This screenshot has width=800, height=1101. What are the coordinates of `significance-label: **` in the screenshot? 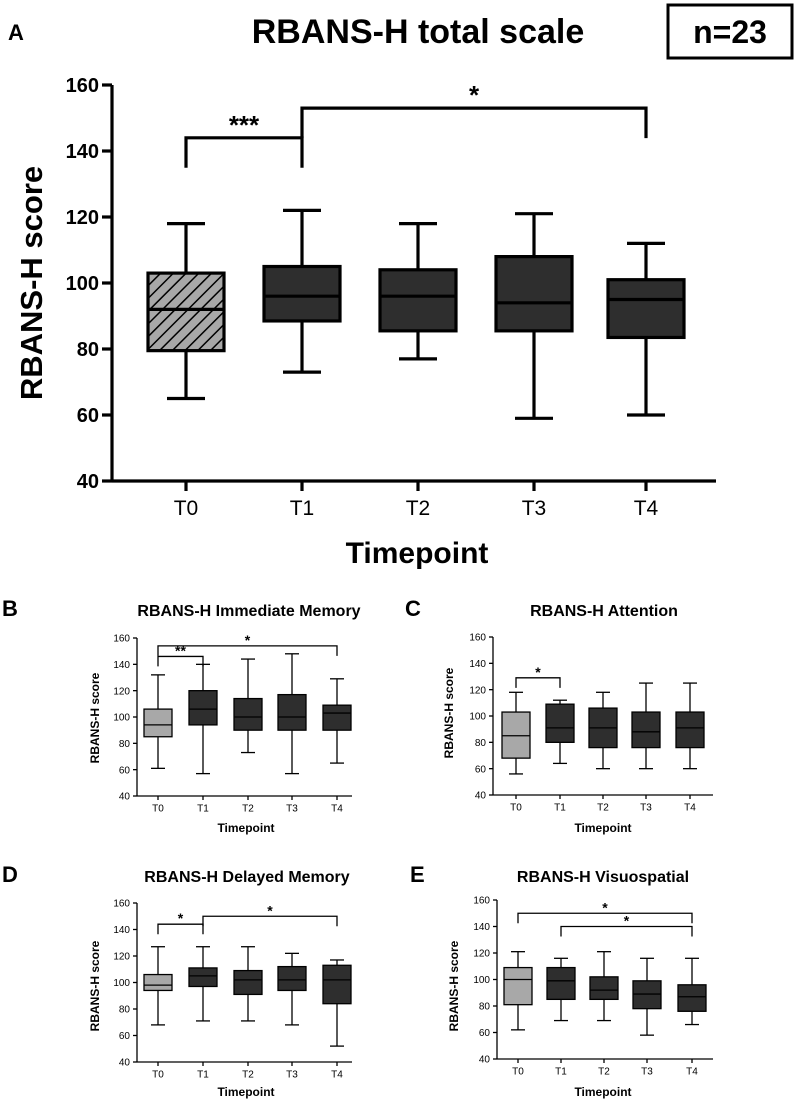 It's located at (180, 650).